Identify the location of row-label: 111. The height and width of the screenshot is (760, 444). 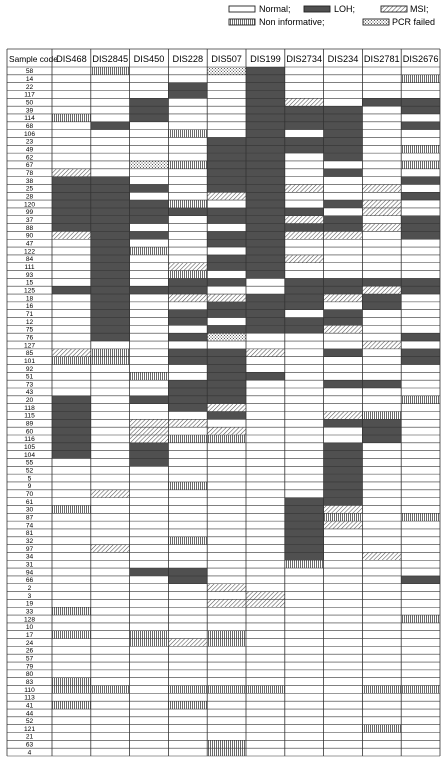
(29, 267).